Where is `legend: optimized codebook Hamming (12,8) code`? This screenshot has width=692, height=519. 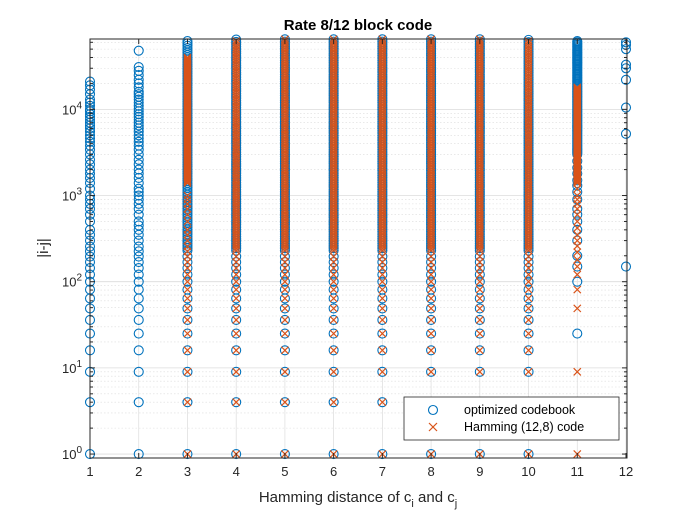 legend: optimized codebook Hamming (12,8) code is located at coordinates (511, 418).